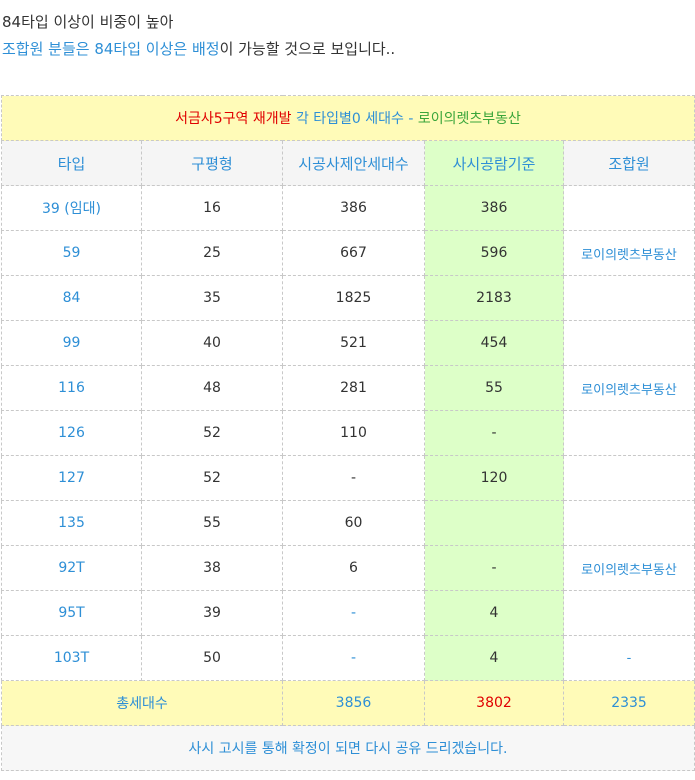  Describe the element at coordinates (353, 298) in the screenshot. I see `cell-proposal: 1825` at that location.